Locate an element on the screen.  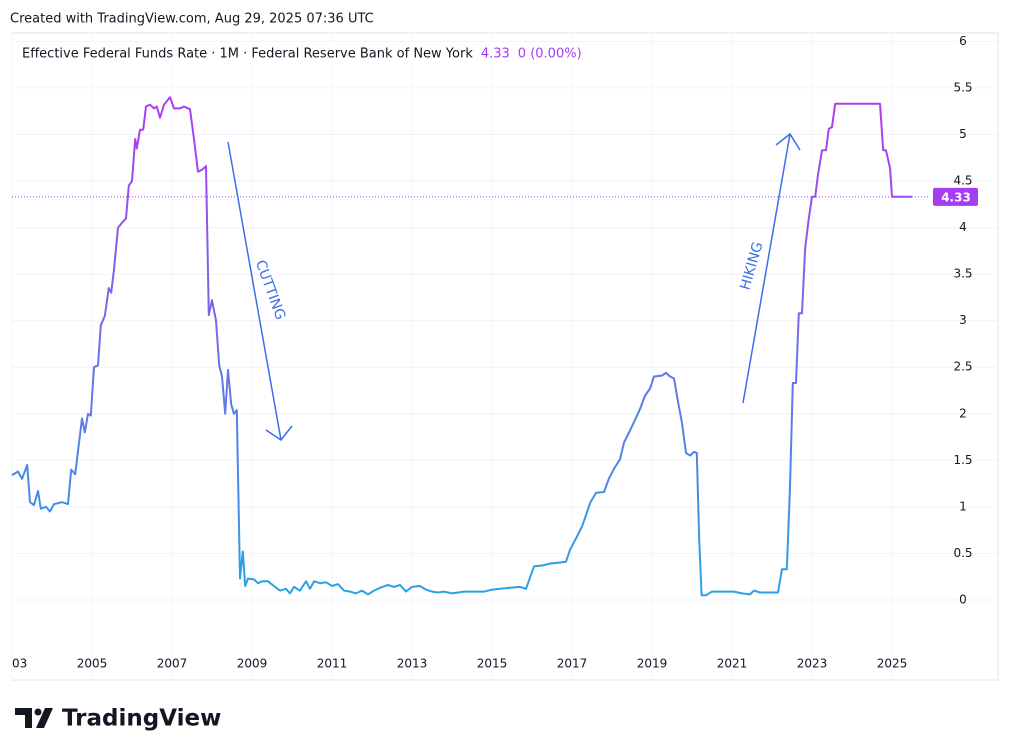
y-tick-label: 2.5 is located at coordinates (962, 367).